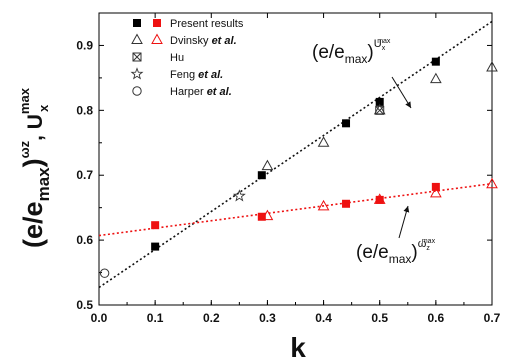  I want to click on legend-entry: Hu, so click(158, 58).